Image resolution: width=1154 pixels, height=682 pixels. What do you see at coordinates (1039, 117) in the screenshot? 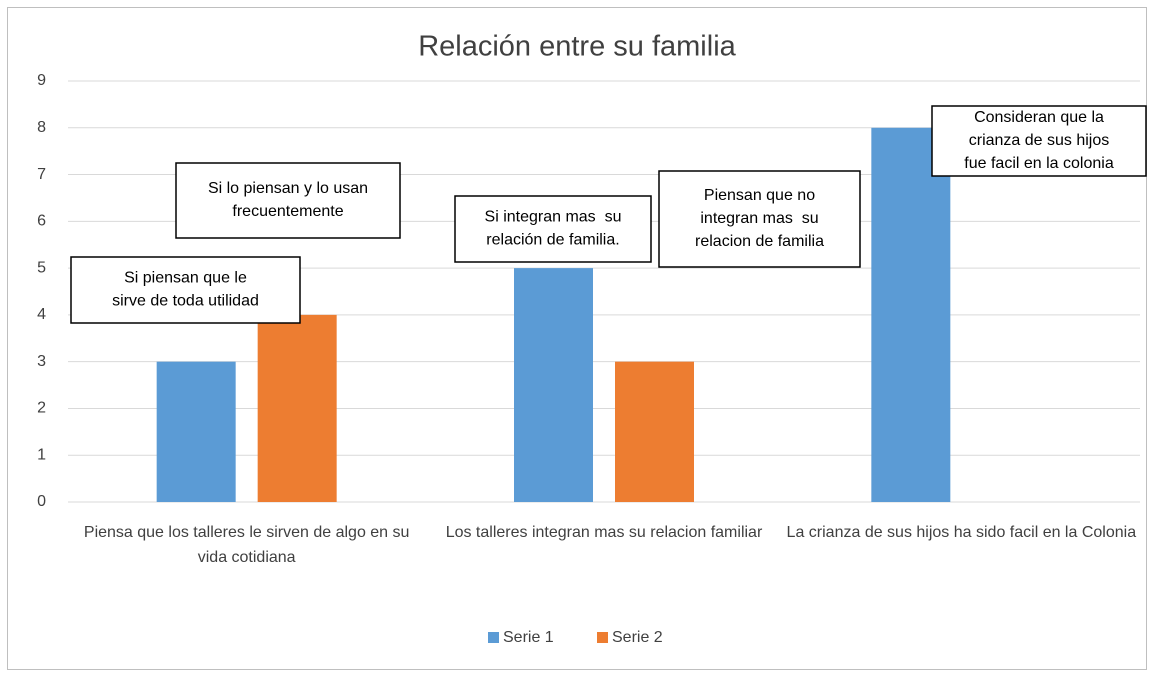
I see `annotation-text: Consideran que la` at bounding box center [1039, 117].